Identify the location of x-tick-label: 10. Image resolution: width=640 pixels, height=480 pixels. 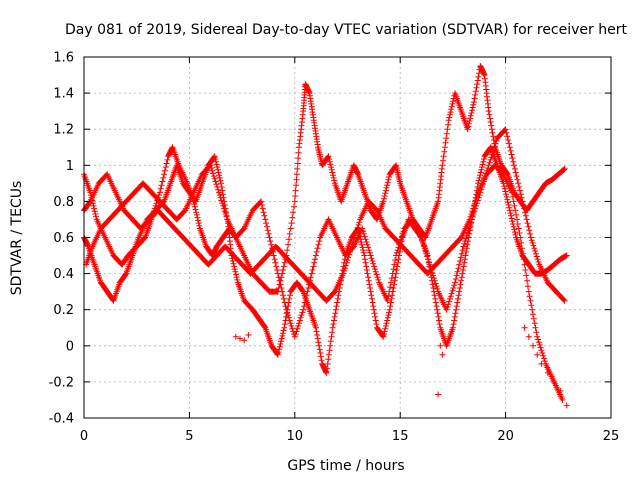
(295, 436).